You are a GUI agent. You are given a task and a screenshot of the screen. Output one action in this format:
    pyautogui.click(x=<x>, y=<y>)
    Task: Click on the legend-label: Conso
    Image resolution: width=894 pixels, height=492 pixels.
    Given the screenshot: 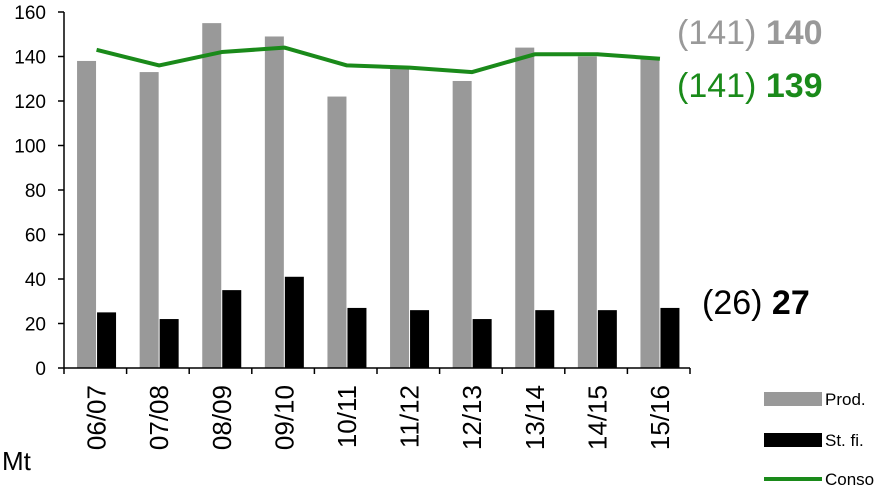 What is the action you would take?
    pyautogui.click(x=849, y=479)
    